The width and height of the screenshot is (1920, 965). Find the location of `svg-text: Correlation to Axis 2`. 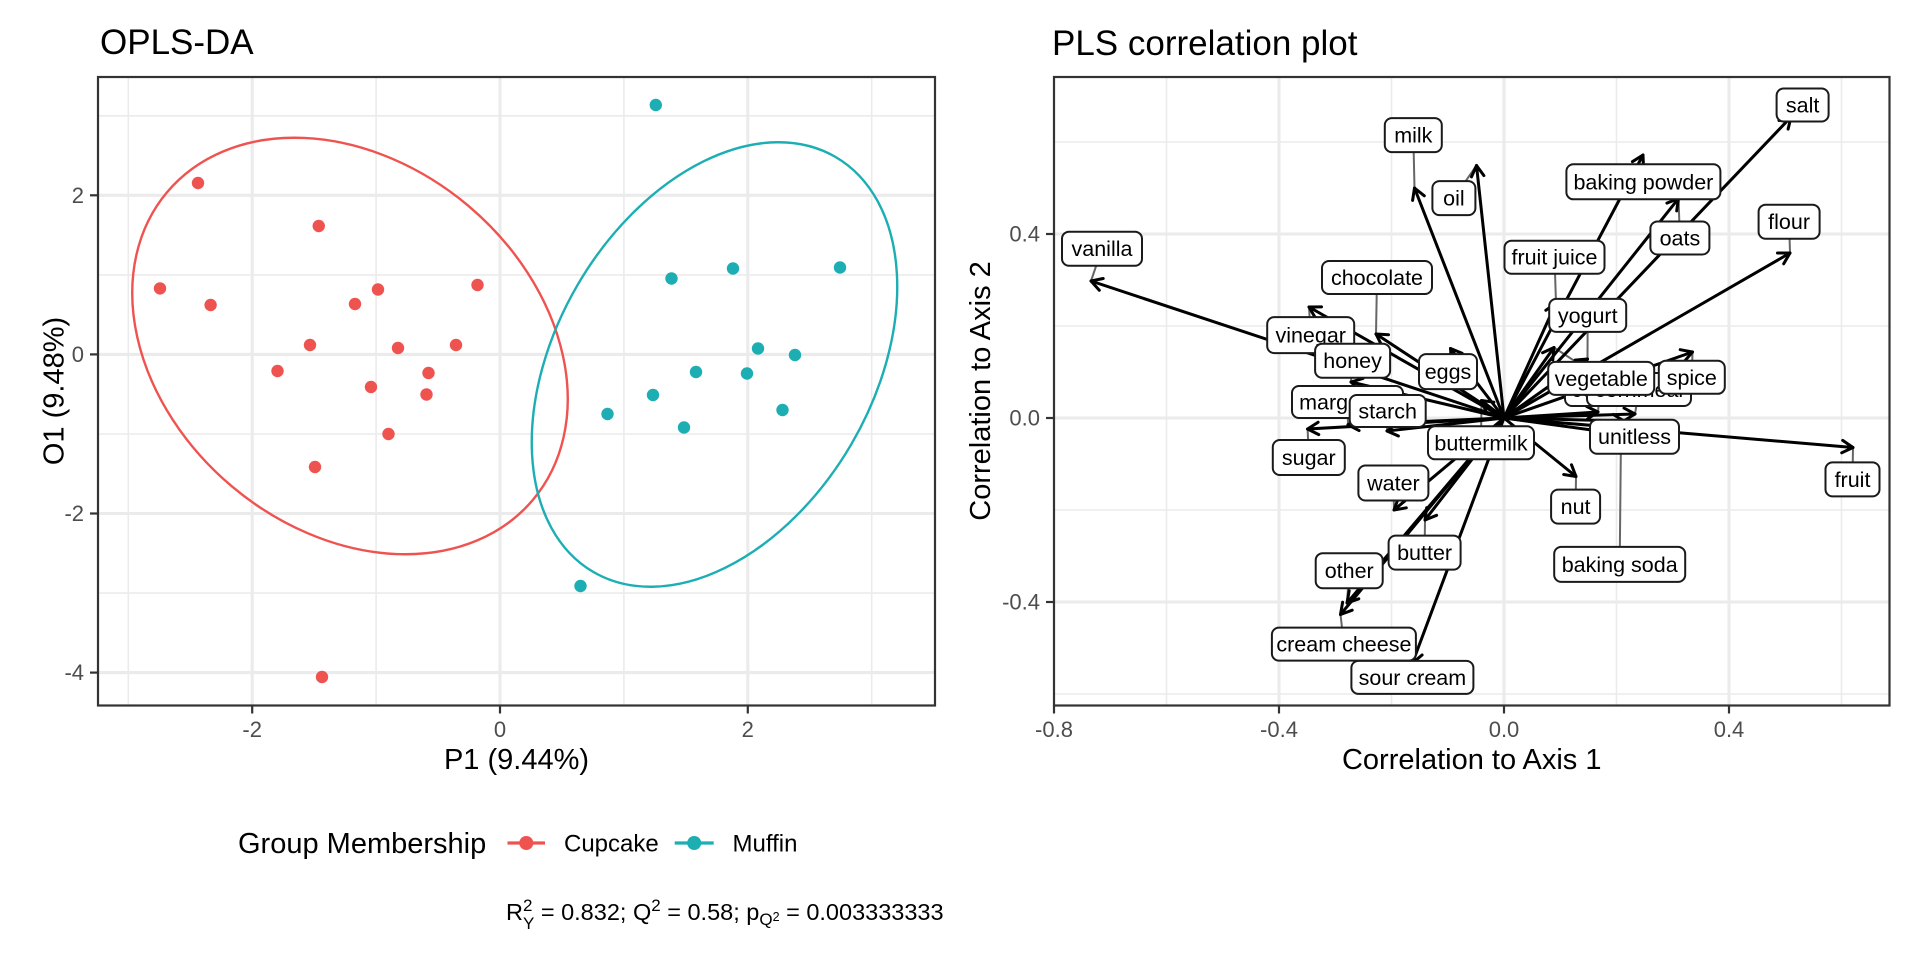

svg-text: Correlation to Axis 2 is located at coordinates (981, 391).